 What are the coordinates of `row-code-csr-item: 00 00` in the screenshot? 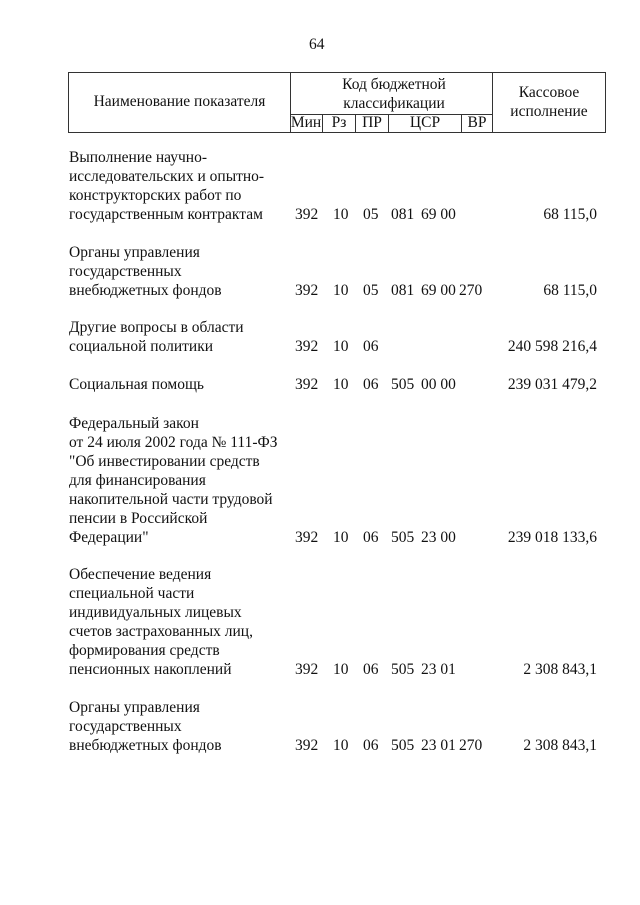 It's located at (438, 384).